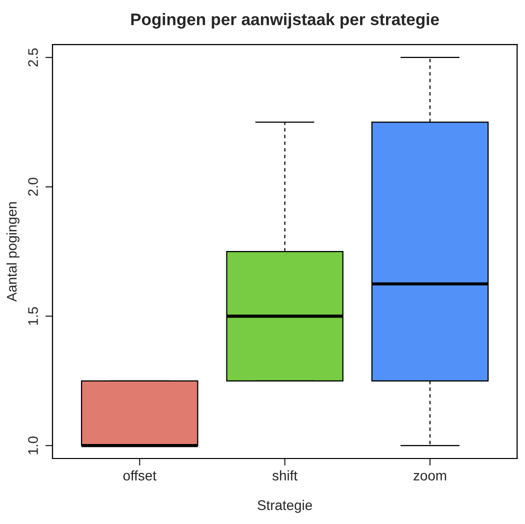 This screenshot has width=525, height=524. Describe the element at coordinates (33, 57) in the screenshot. I see `y-tick-label: 2.5` at that location.